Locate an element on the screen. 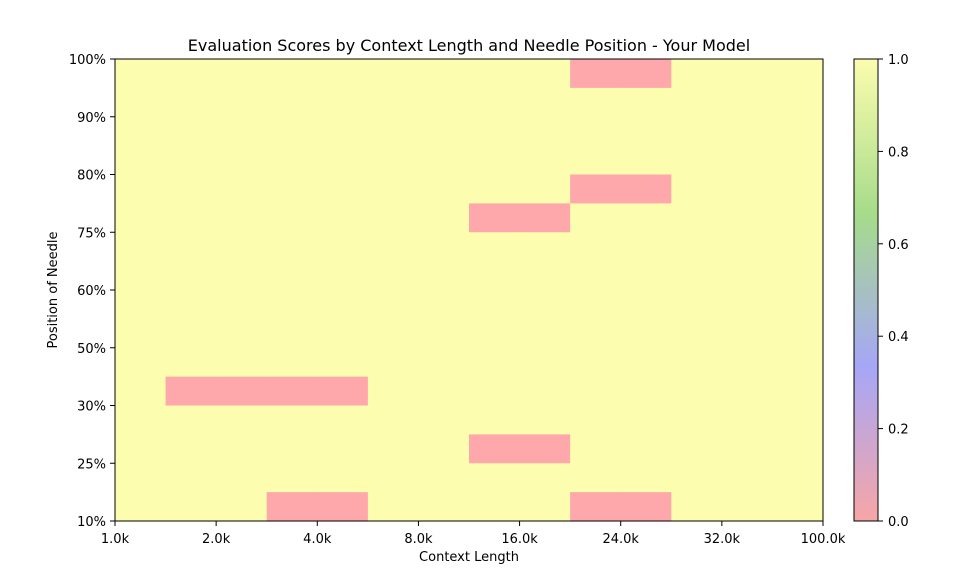 This screenshot has height=578, width=977. x-tick-label: 32.0k is located at coordinates (722, 539).